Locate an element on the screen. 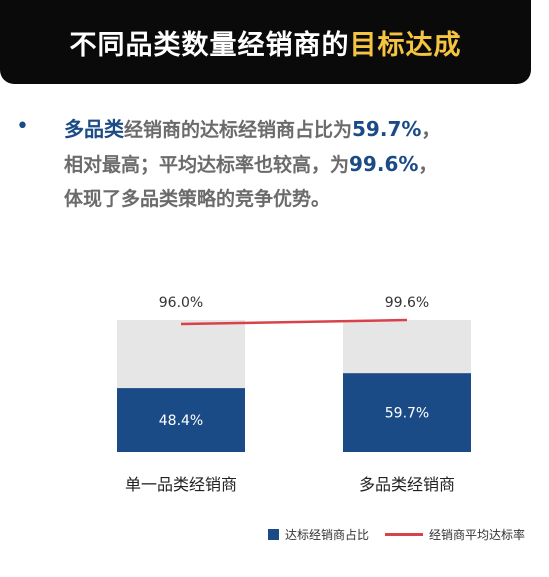 The width and height of the screenshot is (549, 577). title-highlight: 目标达成 is located at coordinates (405, 45).